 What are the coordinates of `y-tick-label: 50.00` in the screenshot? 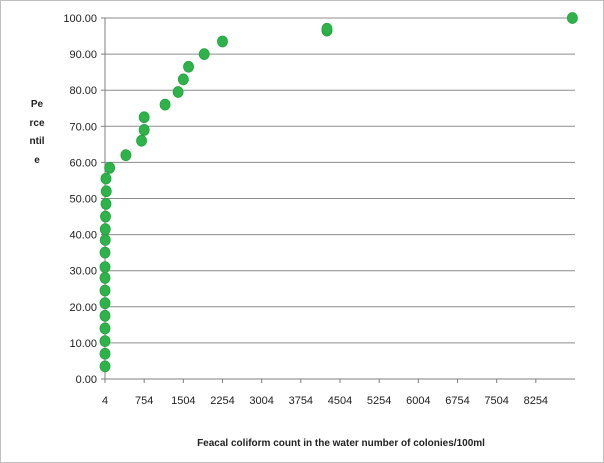 It's located at (83, 200).